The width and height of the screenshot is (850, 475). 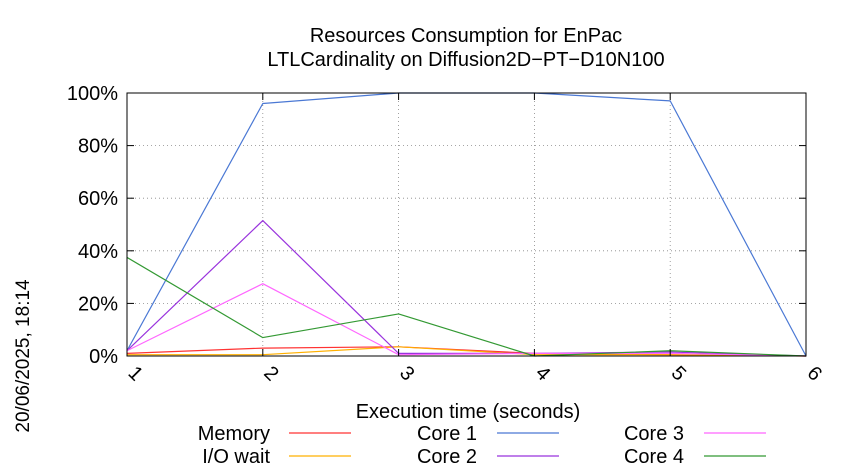 What do you see at coordinates (468, 412) in the screenshot?
I see `x-axis-label: Execution time (seconds)` at bounding box center [468, 412].